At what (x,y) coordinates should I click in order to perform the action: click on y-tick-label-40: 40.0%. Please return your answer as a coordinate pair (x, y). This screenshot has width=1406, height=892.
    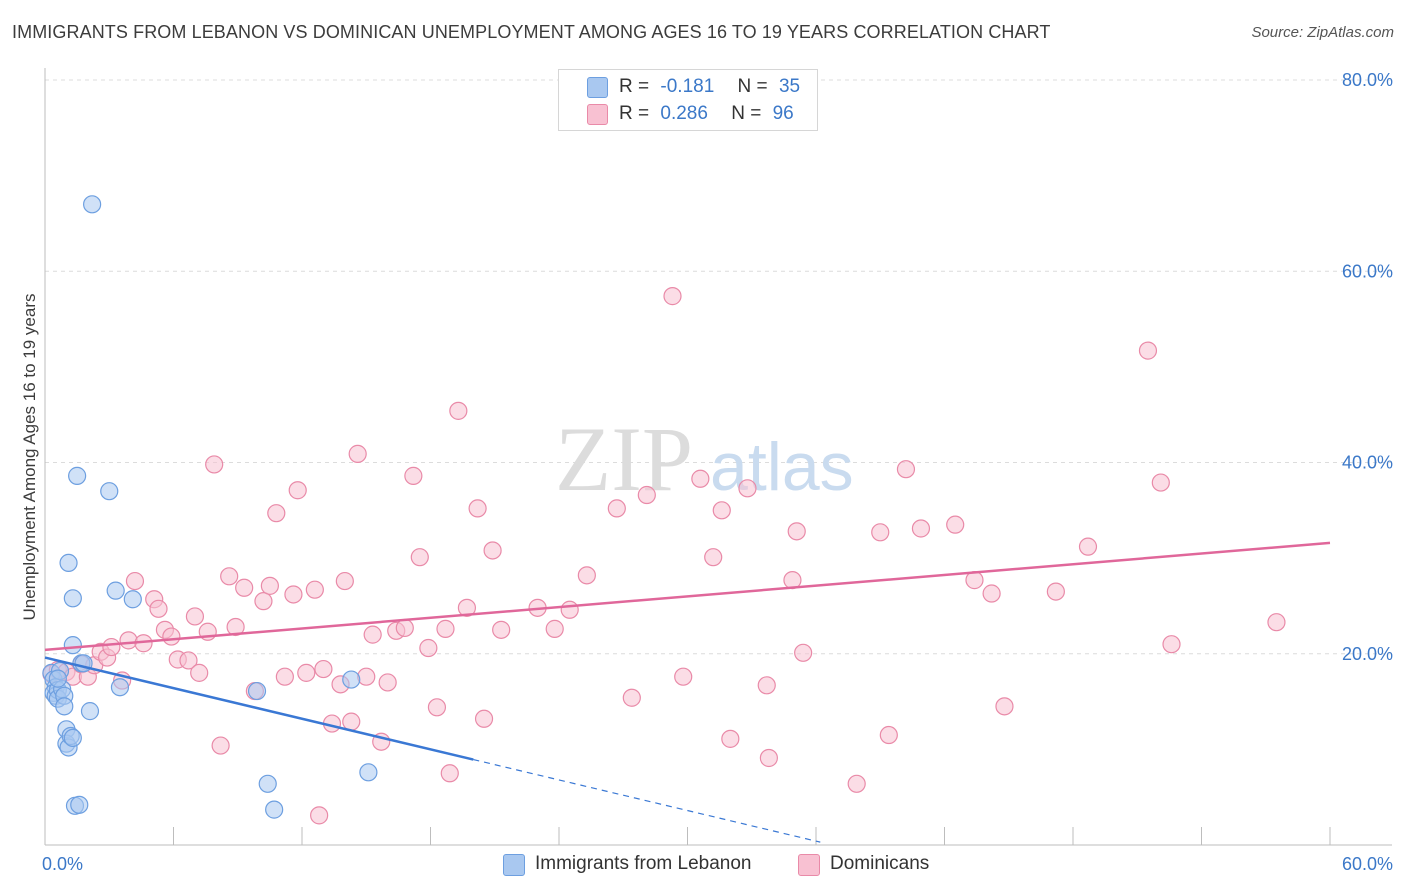
    Looking at the image, I should click on (1367, 463).